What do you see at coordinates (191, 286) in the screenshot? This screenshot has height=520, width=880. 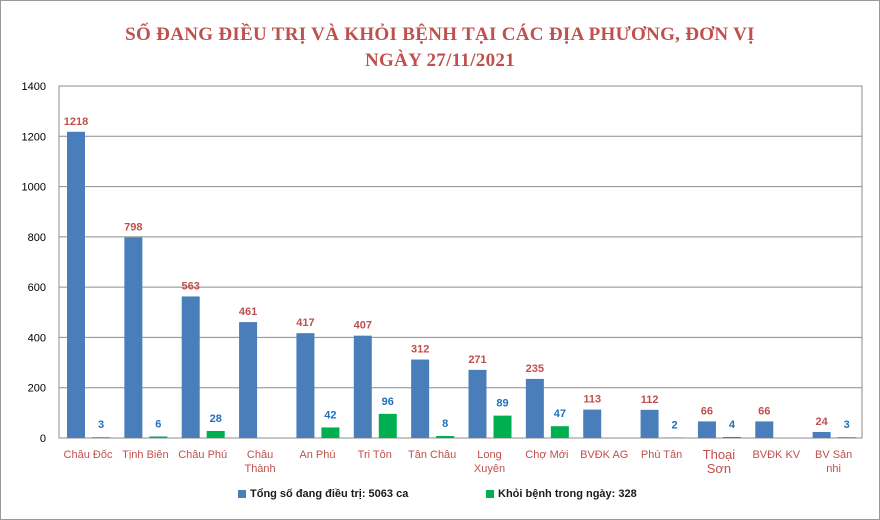 I see `data-label-series1: 563` at bounding box center [191, 286].